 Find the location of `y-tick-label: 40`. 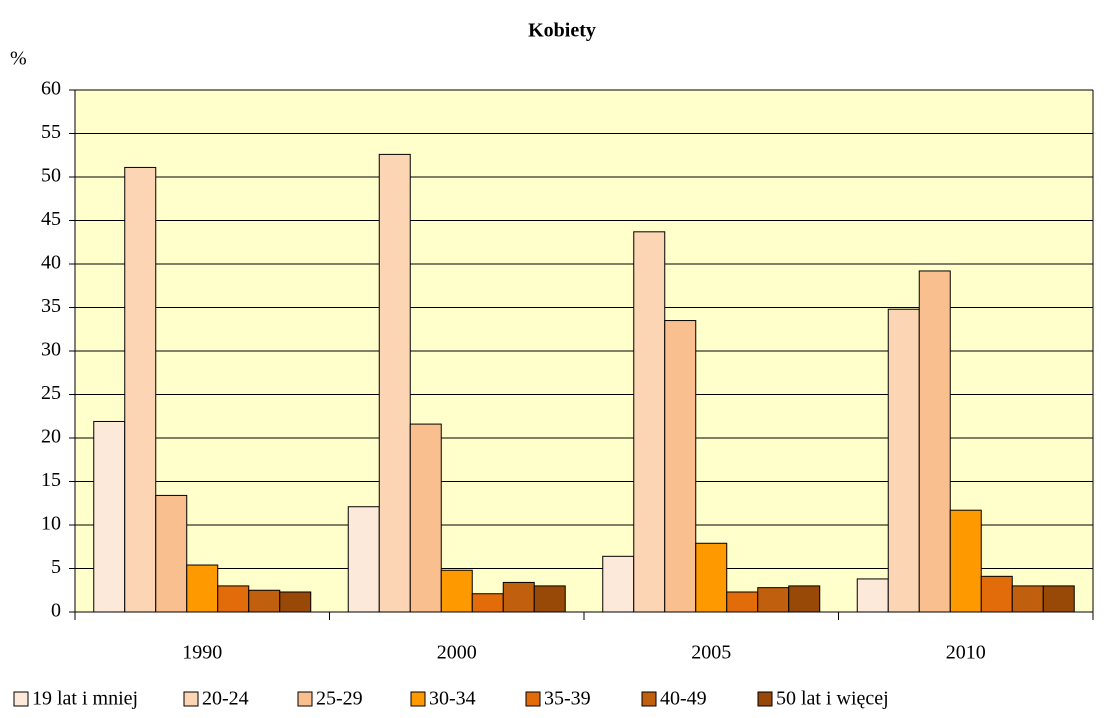

y-tick-label: 40 is located at coordinates (51, 263).